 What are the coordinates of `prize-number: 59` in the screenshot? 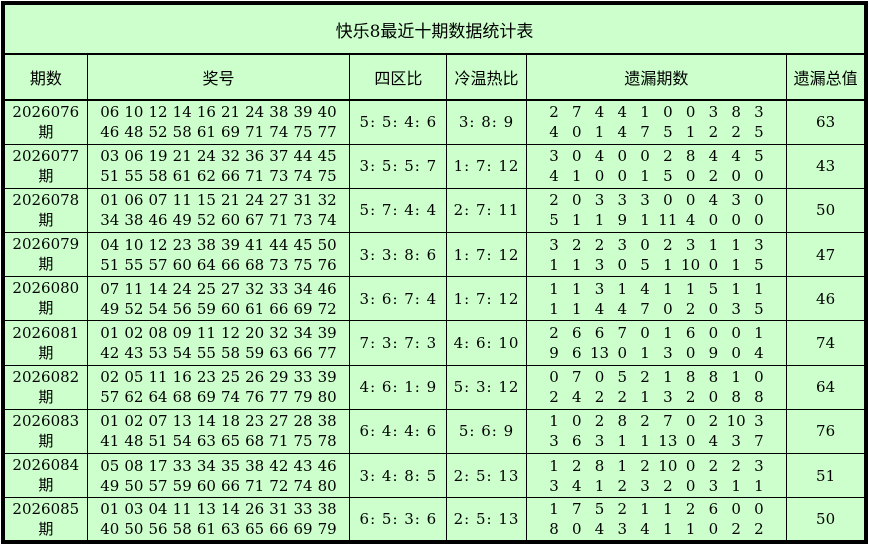 It's located at (182, 485).